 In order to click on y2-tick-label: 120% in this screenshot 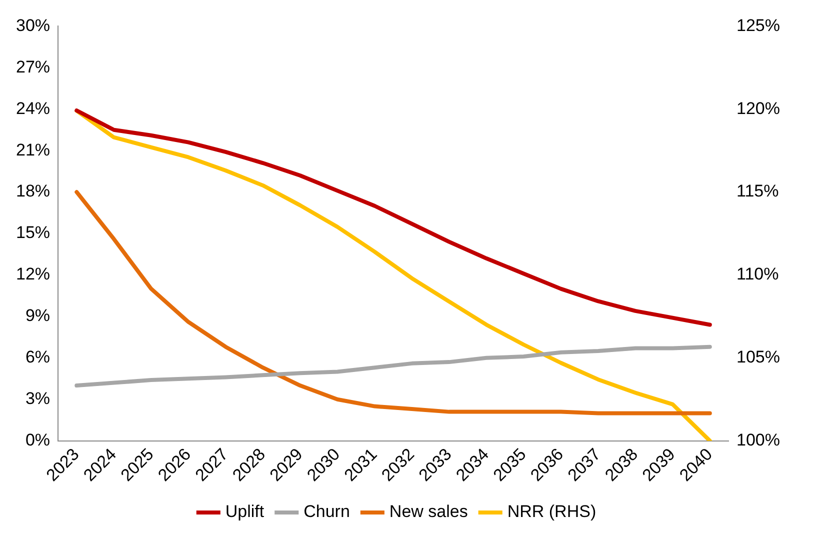, I will do `click(758, 108)`.